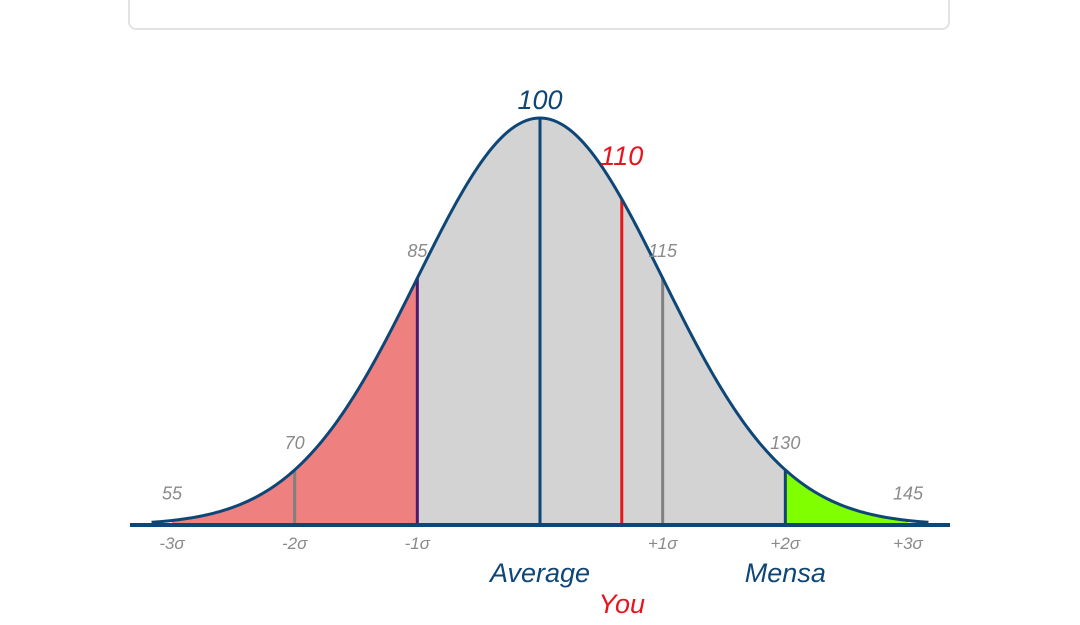 The width and height of the screenshot is (1080, 625). I want to click on sigma-label--1σ: -1σ, so click(418, 543).